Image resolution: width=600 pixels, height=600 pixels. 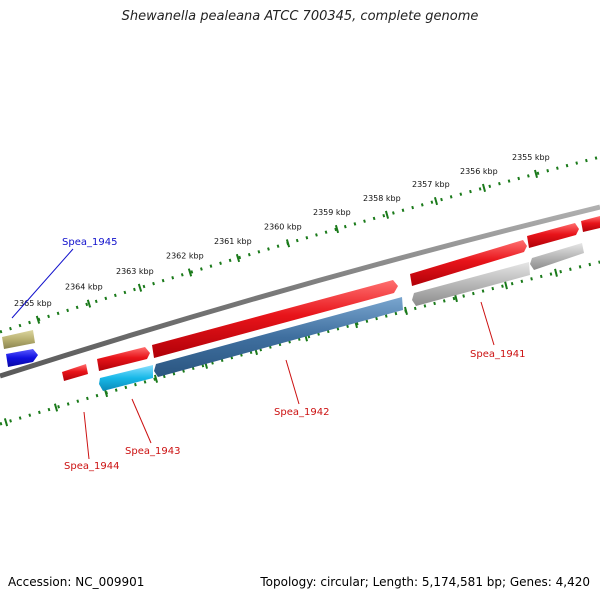 I want to click on leader-line-spea-1944, so click(x=86, y=435).